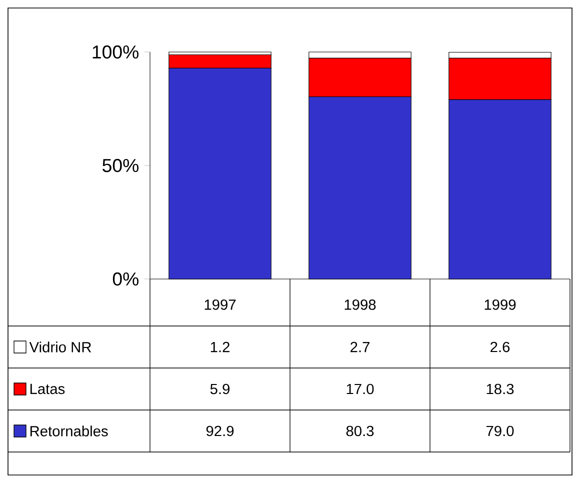 Image resolution: width=575 pixels, height=477 pixels. I want to click on data-label: 80.3, so click(360, 431).